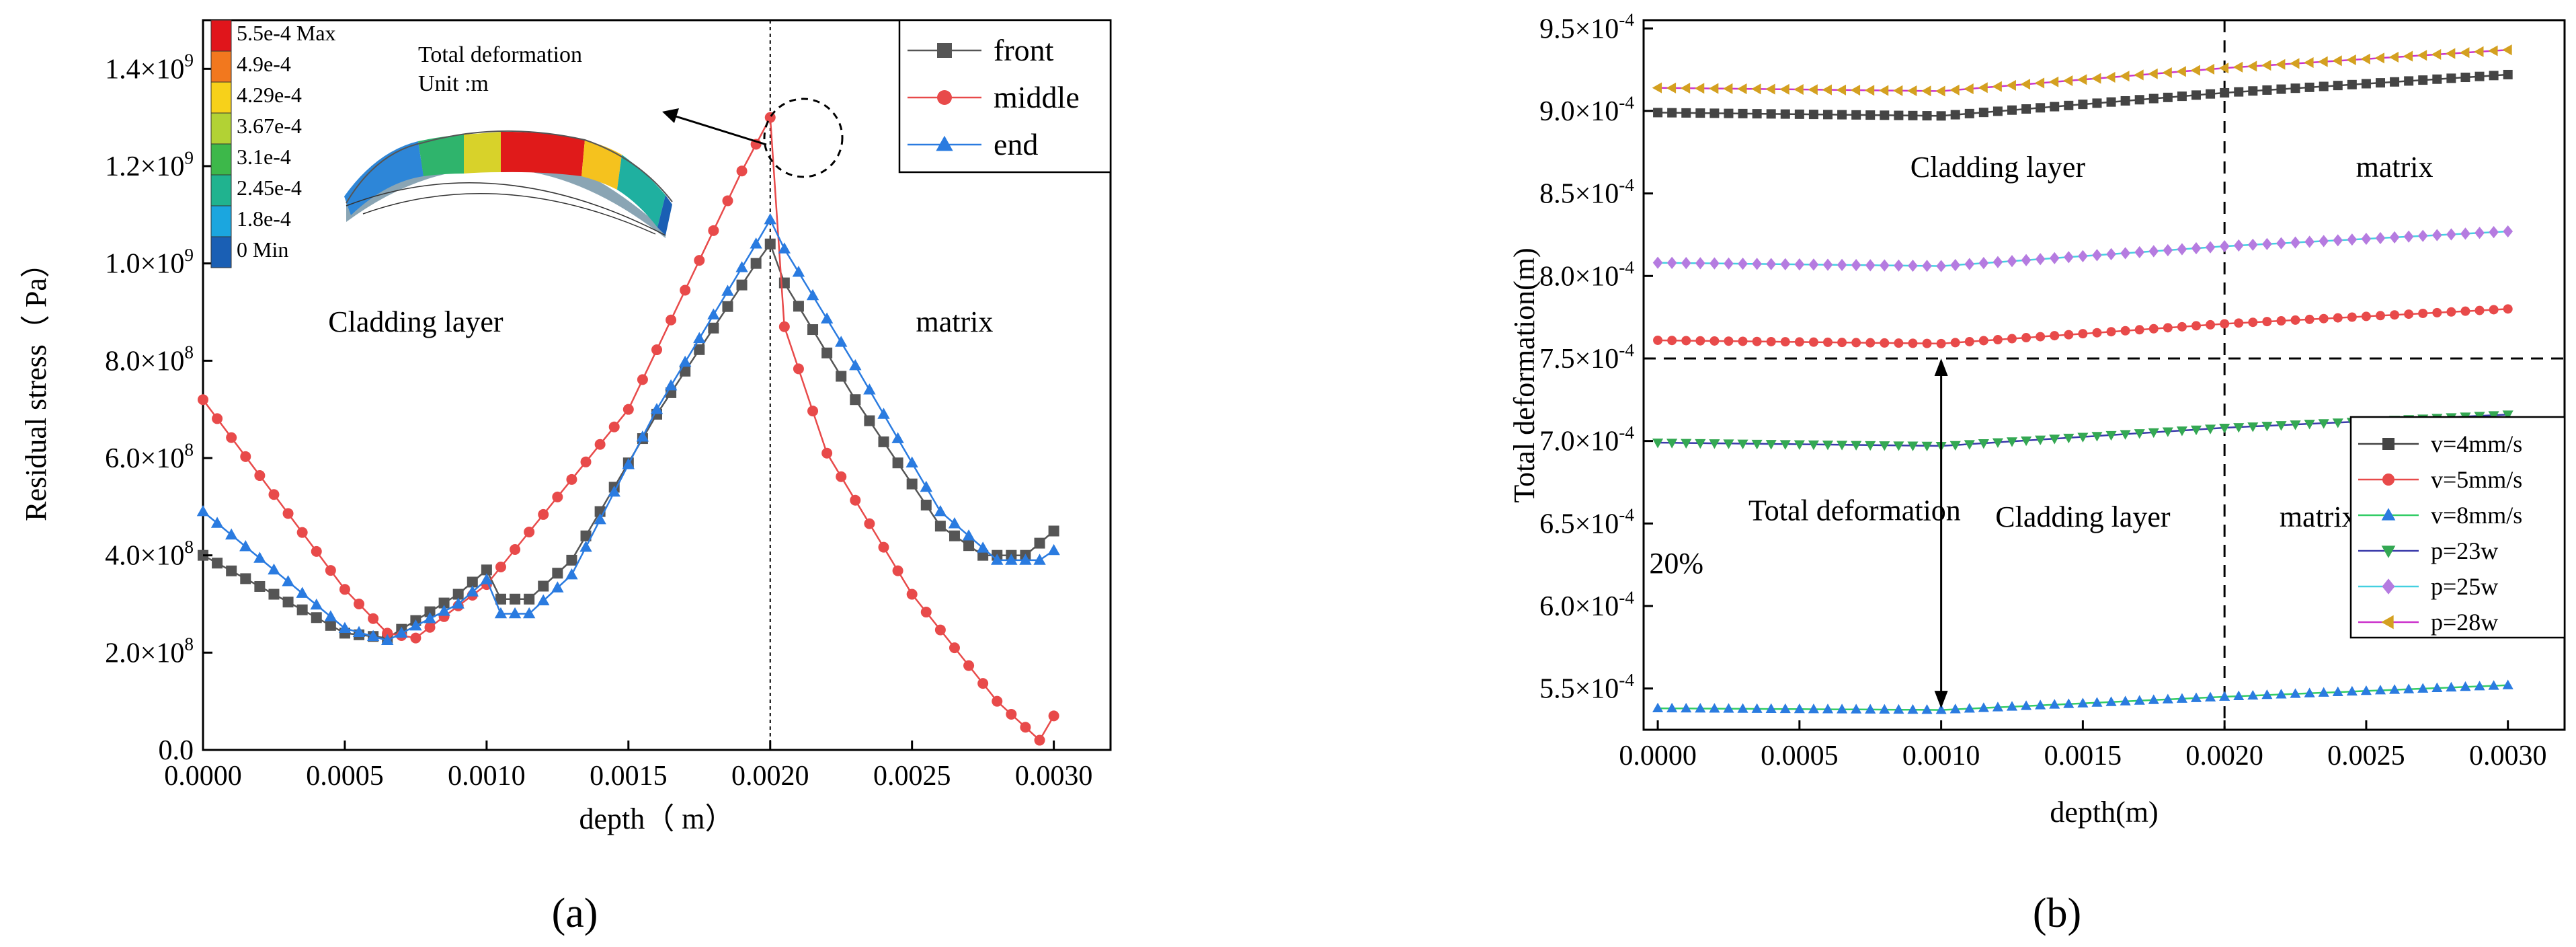 The width and height of the screenshot is (2576, 947). I want to click on x-tick-label: 0.0030, so click(1054, 776).